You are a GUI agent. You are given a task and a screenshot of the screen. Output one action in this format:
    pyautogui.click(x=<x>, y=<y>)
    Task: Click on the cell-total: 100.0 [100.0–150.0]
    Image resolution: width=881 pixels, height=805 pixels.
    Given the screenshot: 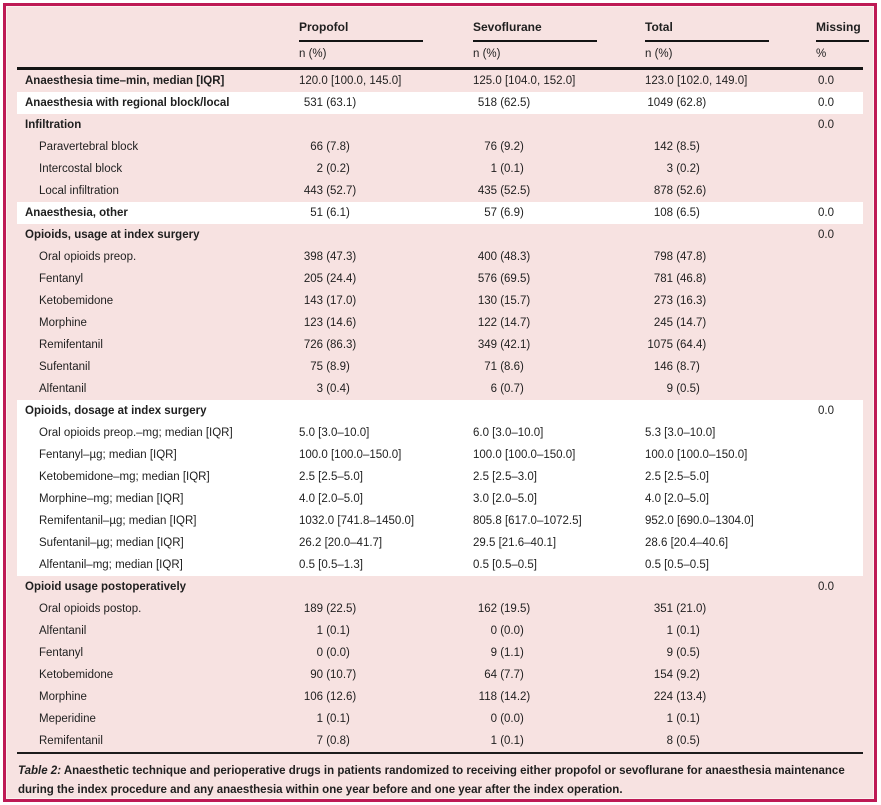 What is the action you would take?
    pyautogui.click(x=696, y=455)
    